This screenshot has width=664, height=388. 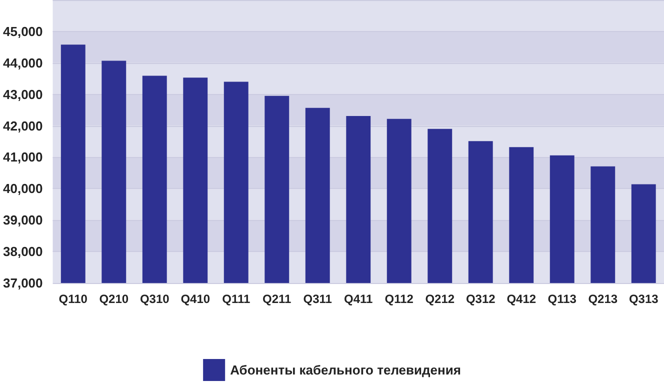 What do you see at coordinates (22, 94) in the screenshot?
I see `y-tick-label: 43,000` at bounding box center [22, 94].